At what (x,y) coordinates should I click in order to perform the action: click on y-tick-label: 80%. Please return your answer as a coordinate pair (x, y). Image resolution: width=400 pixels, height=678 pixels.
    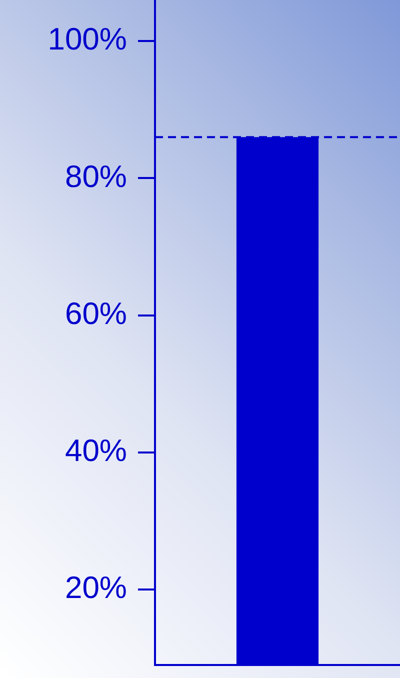
    Looking at the image, I should click on (95, 176).